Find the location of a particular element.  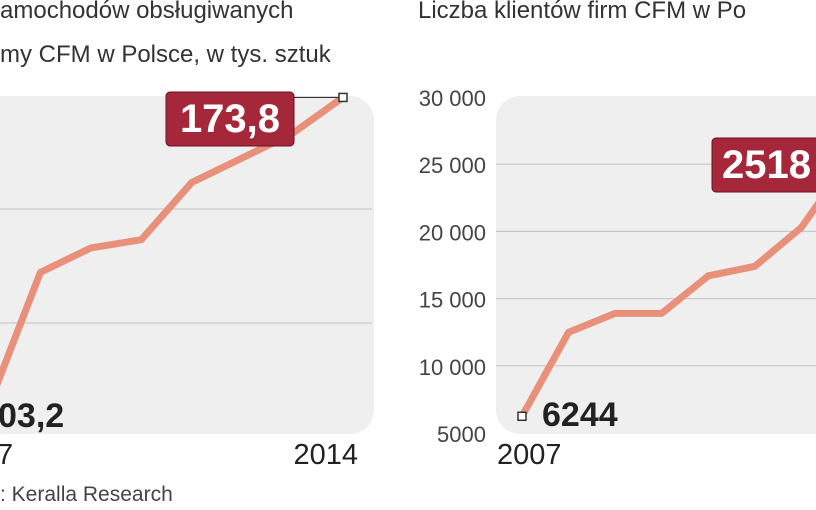

right-y-tick-1: 10 000 is located at coordinates (452, 367).